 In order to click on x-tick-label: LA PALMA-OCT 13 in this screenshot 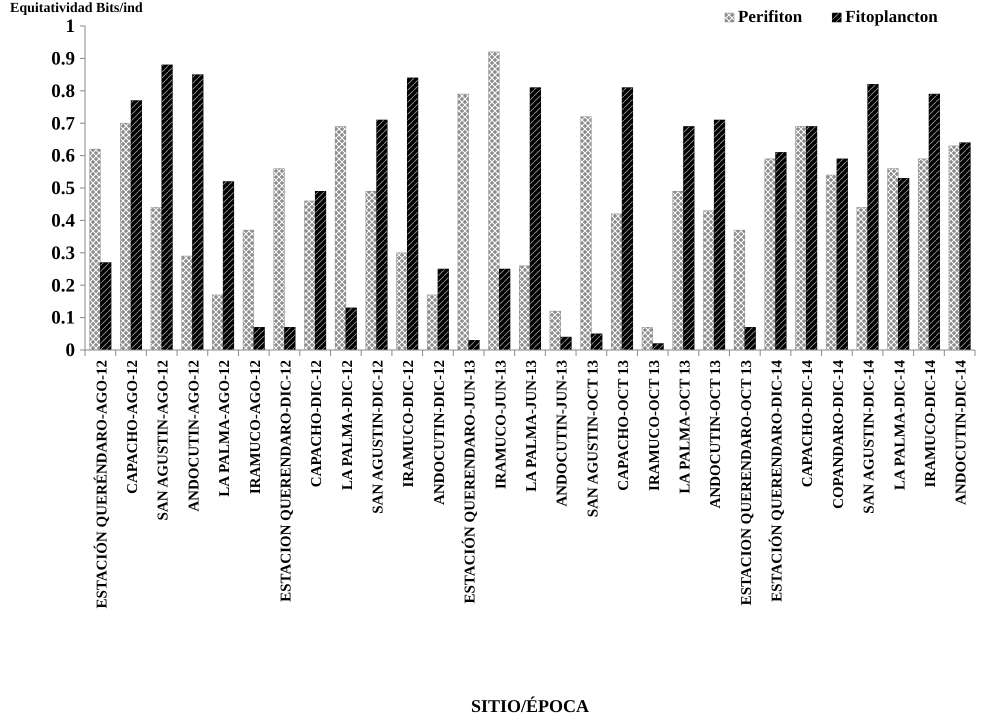, I will do `click(685, 427)`.